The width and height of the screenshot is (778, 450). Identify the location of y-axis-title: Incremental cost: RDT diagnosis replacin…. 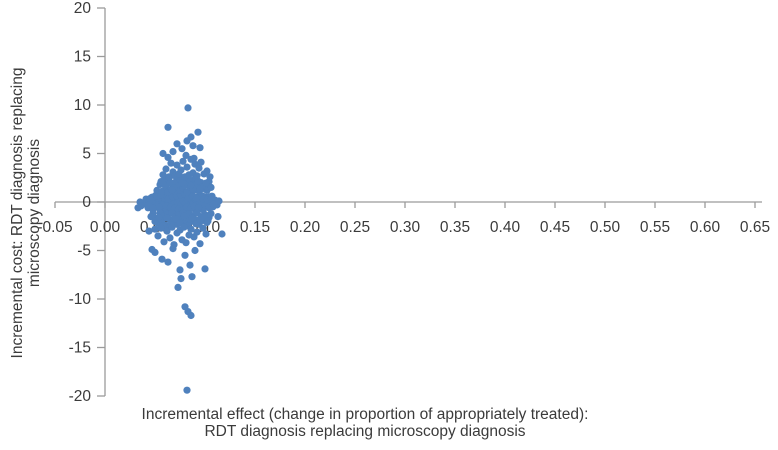
(26, 214).